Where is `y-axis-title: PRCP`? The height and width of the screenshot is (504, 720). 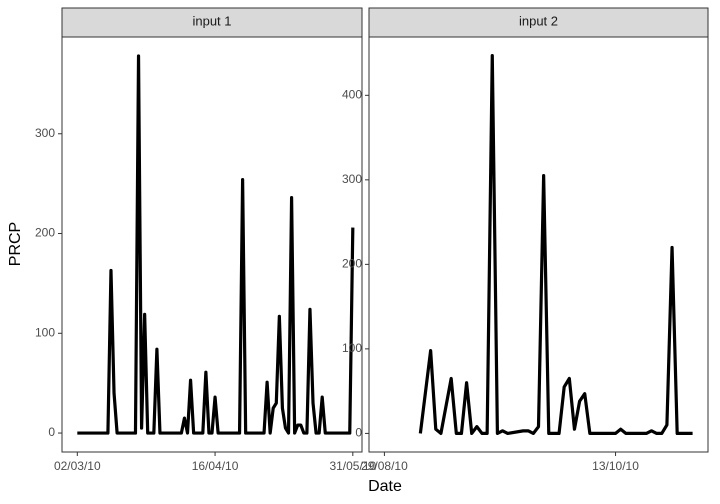
y-axis-title: PRCP is located at coordinates (15, 244).